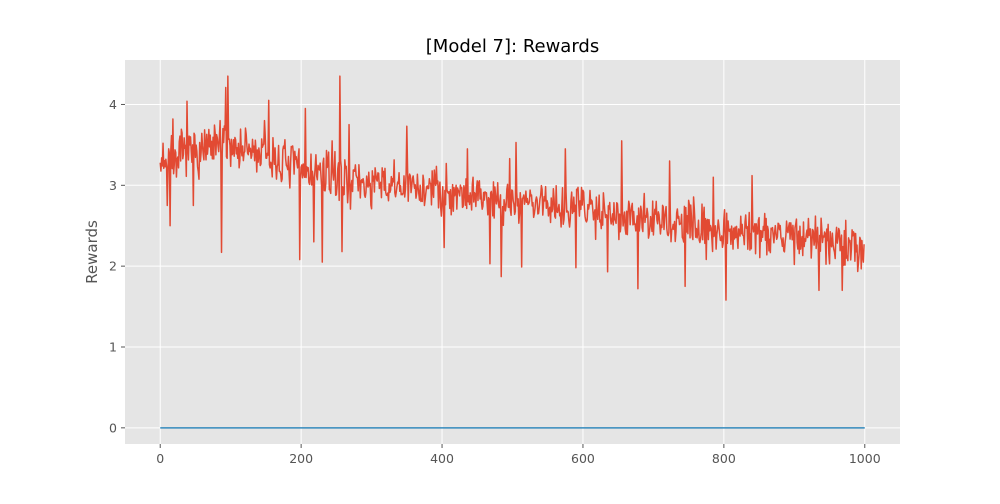 This screenshot has width=1000, height=504. What do you see at coordinates (113, 104) in the screenshot?
I see `y-tick-label: 4` at bounding box center [113, 104].